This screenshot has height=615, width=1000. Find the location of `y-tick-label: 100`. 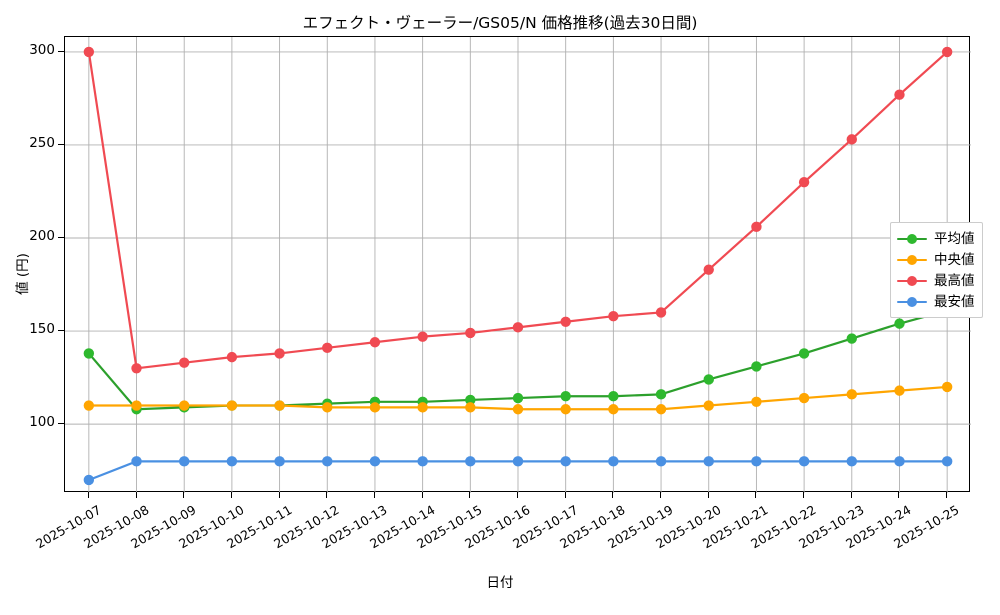

y-tick-label: 100 is located at coordinates (42, 422).